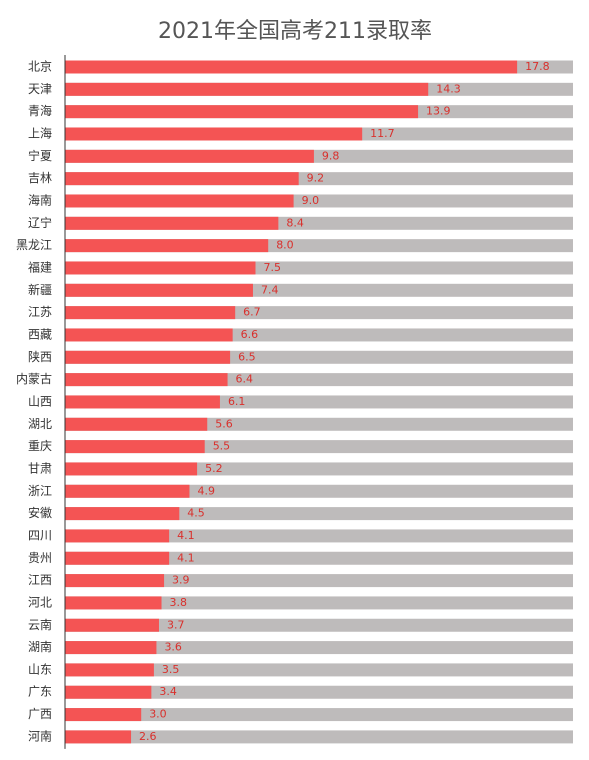  What do you see at coordinates (171, 669) in the screenshot?
I see `value-label: 3.5` at bounding box center [171, 669].